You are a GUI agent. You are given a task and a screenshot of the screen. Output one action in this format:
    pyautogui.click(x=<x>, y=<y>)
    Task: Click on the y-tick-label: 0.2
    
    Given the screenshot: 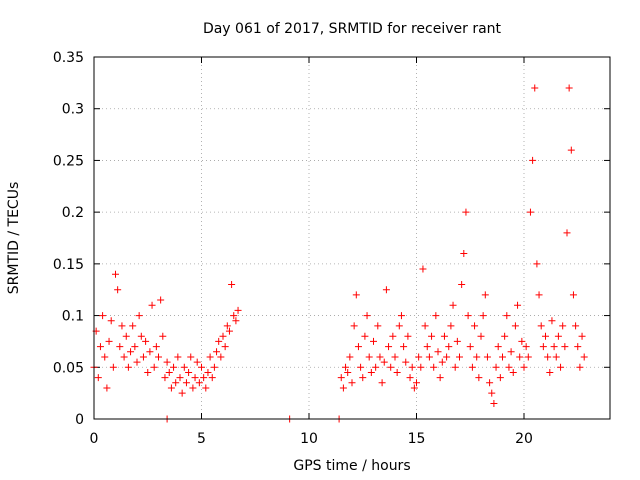 What is the action you would take?
    pyautogui.click(x=73, y=213)
    